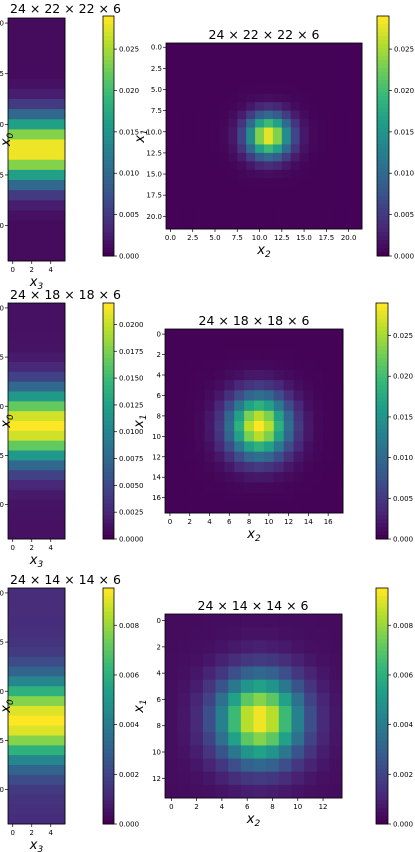 This screenshot has height=852, width=415. What do you see at coordinates (327, 238) in the screenshot?
I see `x-tick-label: 17.5` at bounding box center [327, 238].